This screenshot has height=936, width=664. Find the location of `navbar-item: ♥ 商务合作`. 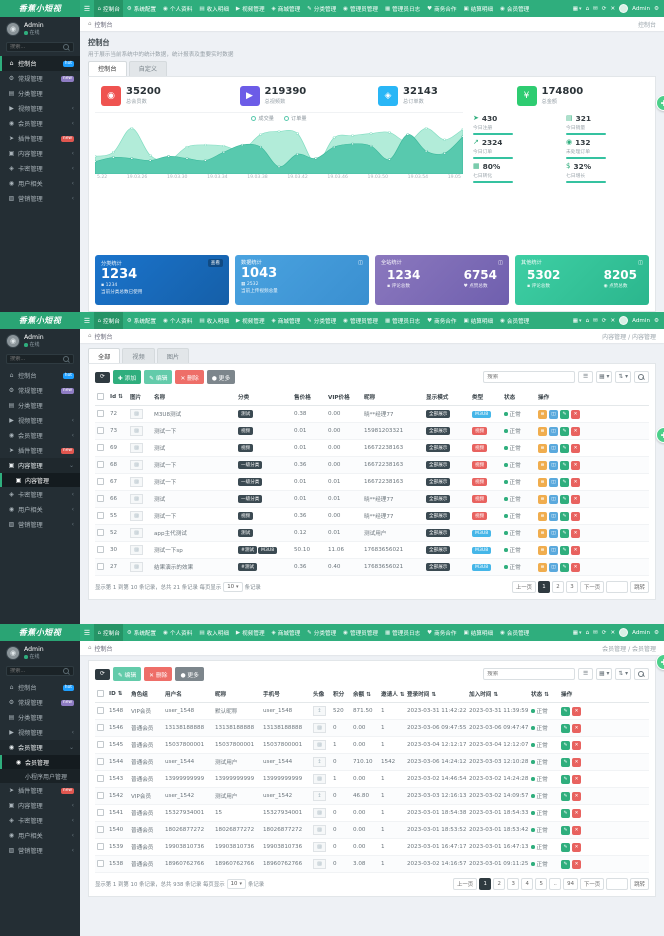

navbar-item: ♥ 商务合作 is located at coordinates (442, 320).